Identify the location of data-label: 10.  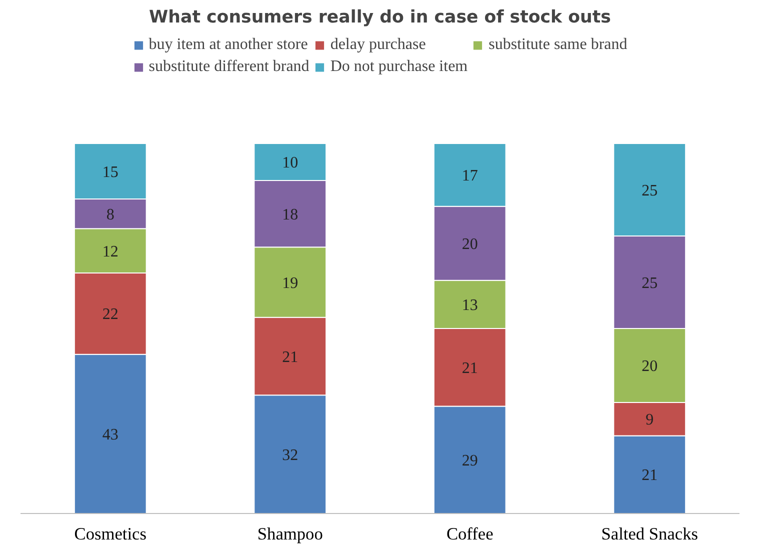
(290, 163).